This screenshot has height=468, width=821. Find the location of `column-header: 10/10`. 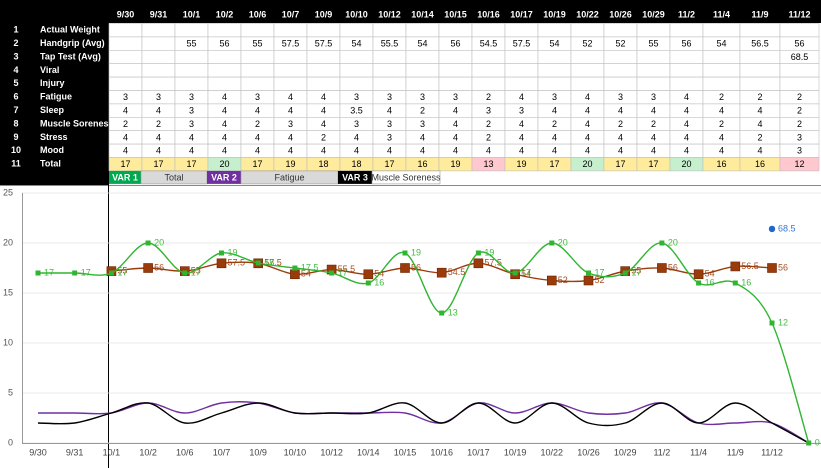

column-header: 10/10 is located at coordinates (356, 14).